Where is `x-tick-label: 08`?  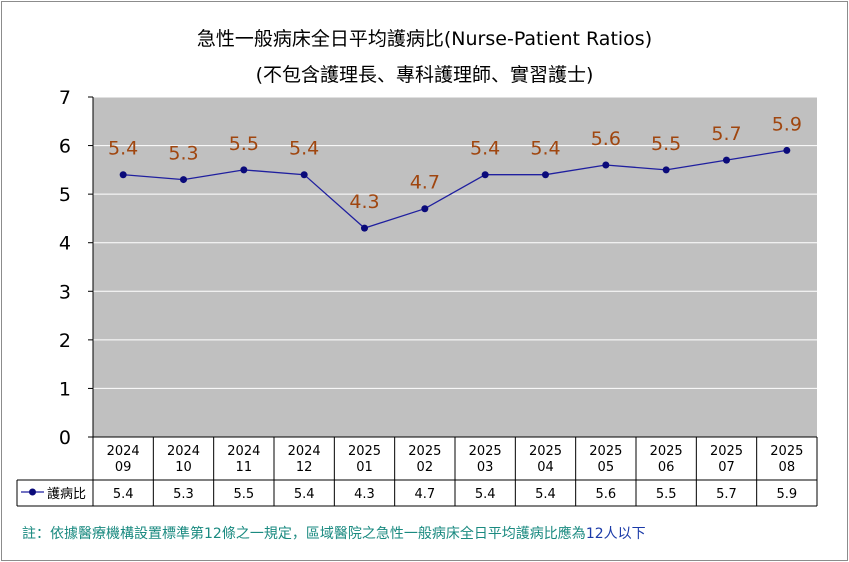 x-tick-label: 08 is located at coordinates (787, 467).